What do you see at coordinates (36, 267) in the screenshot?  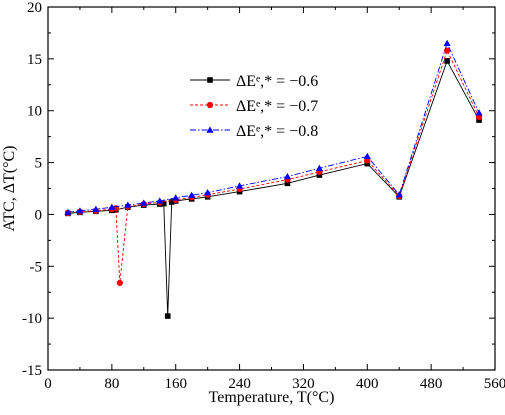 I see `y-tick-label: -5` at bounding box center [36, 267].